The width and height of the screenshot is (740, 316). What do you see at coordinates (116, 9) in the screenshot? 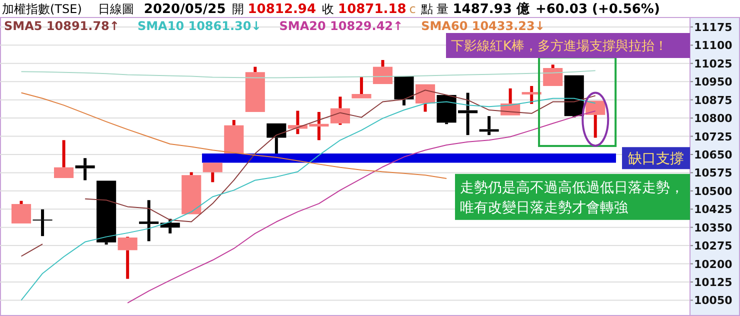
I see `chart-subtitle: 日線圖` at bounding box center [116, 9].